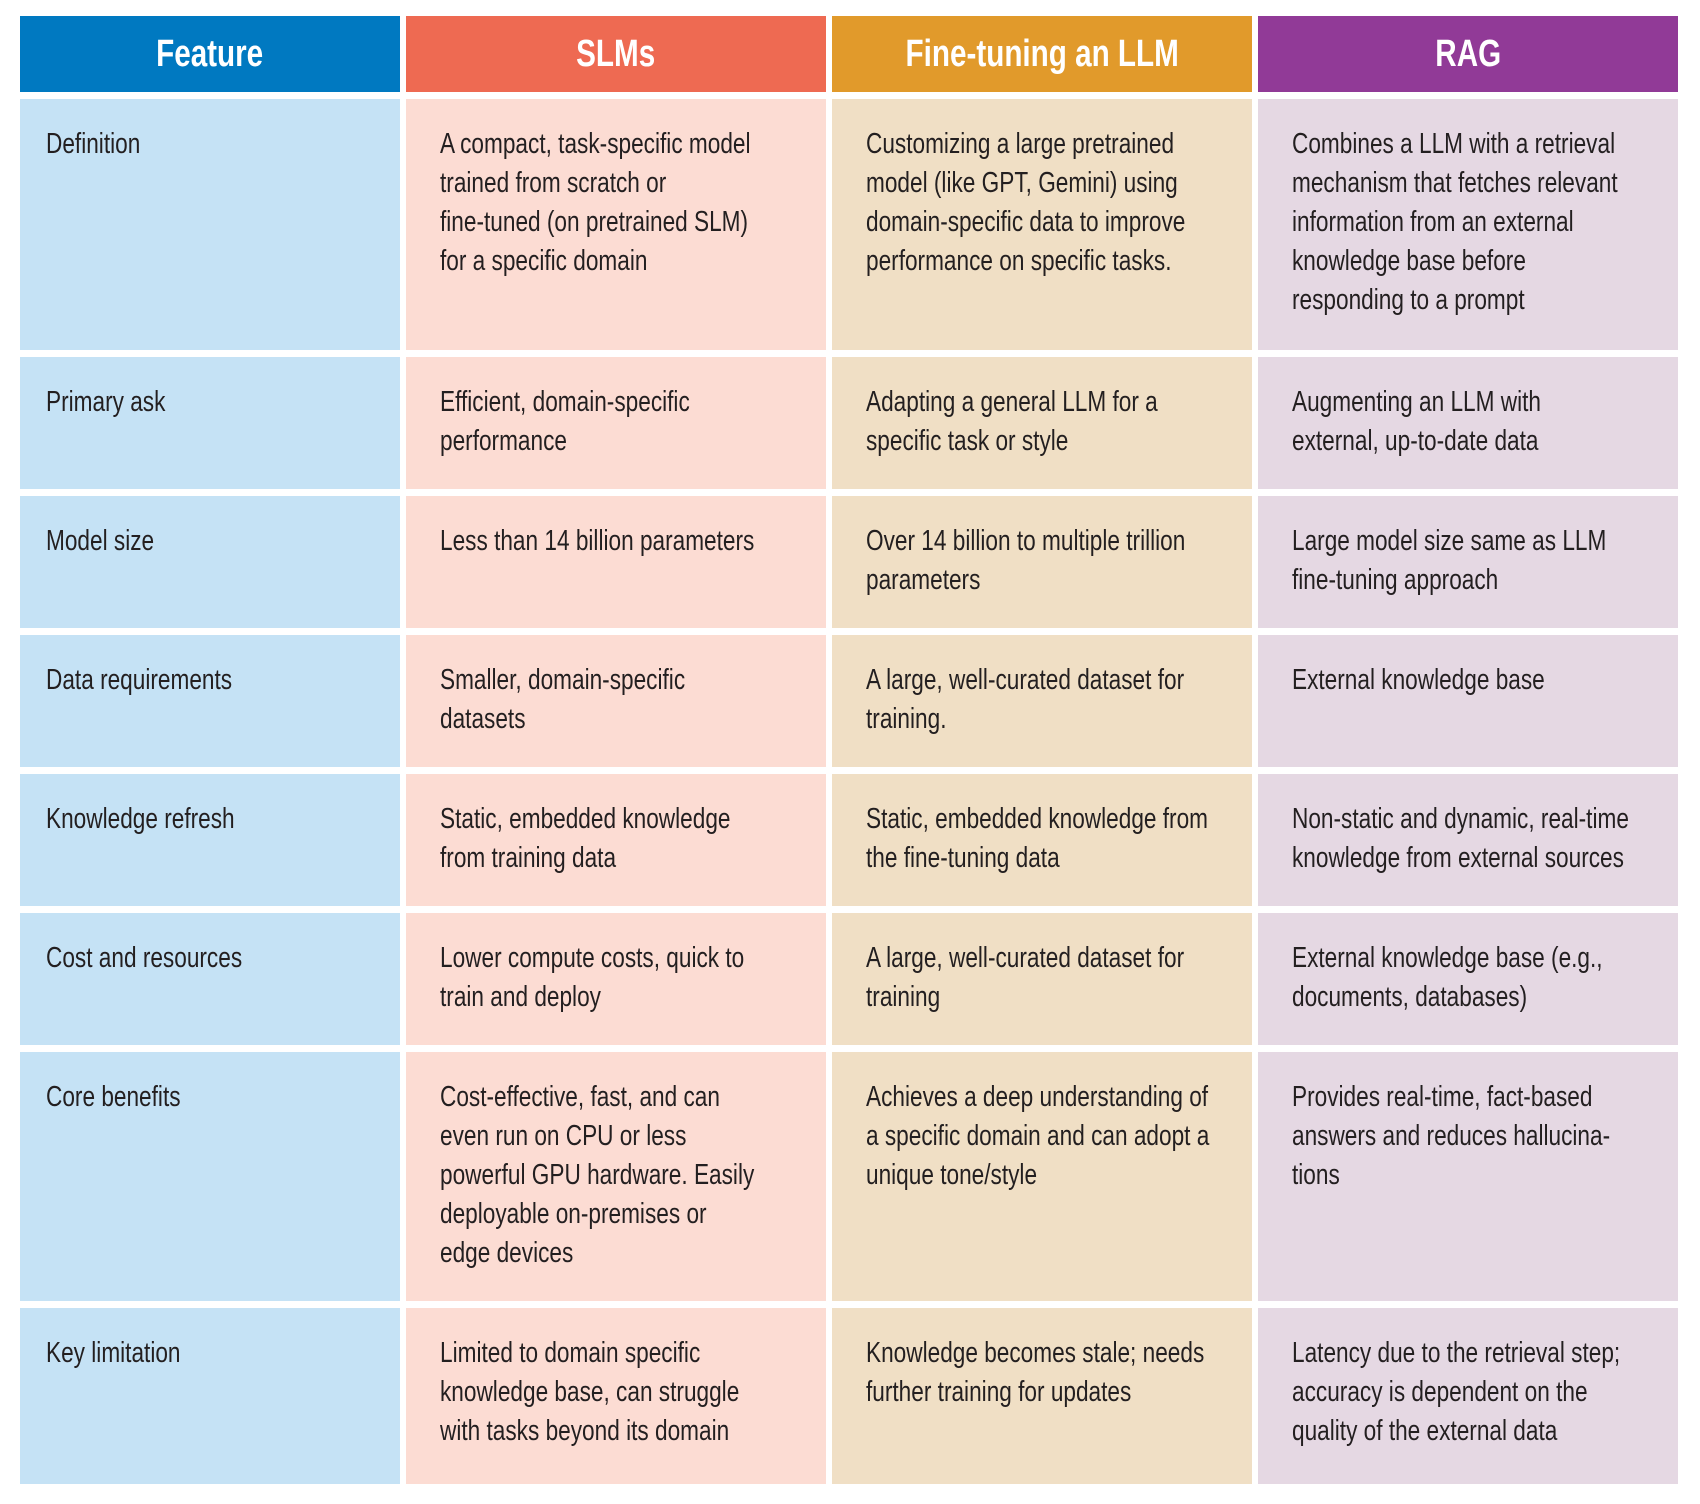 The height and width of the screenshot is (1504, 1700). I want to click on cell-text: External knowledge base, so click(1418, 680).